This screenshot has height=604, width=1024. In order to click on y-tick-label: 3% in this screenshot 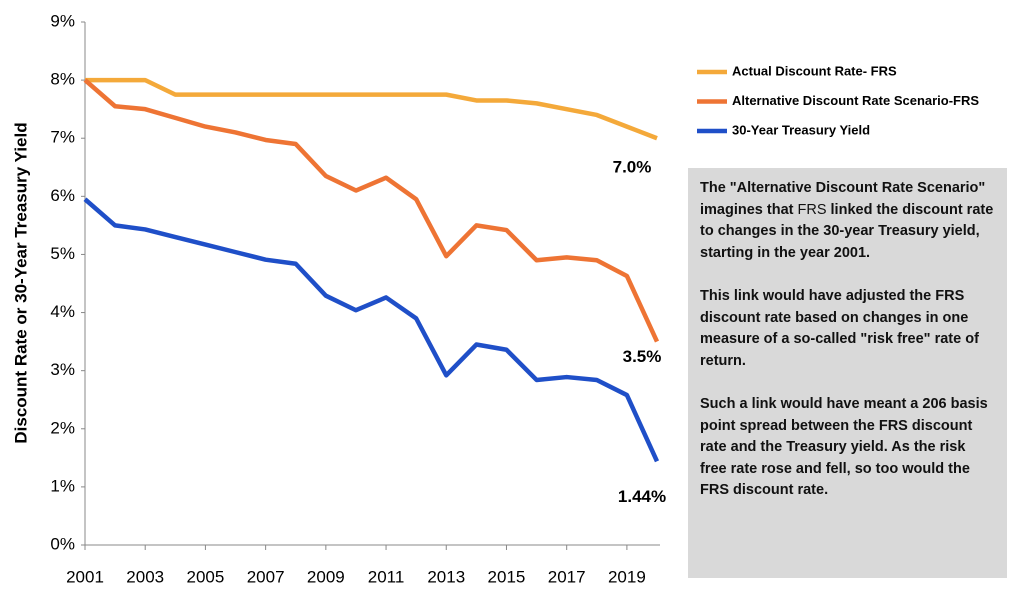, I will do `click(62, 369)`.